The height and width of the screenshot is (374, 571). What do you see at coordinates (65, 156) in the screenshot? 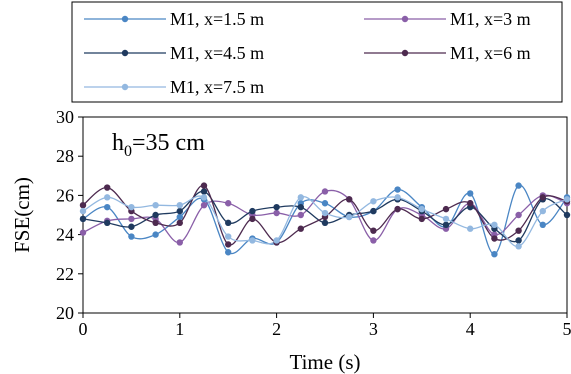
I see `y-tick-label: 28` at bounding box center [65, 156].